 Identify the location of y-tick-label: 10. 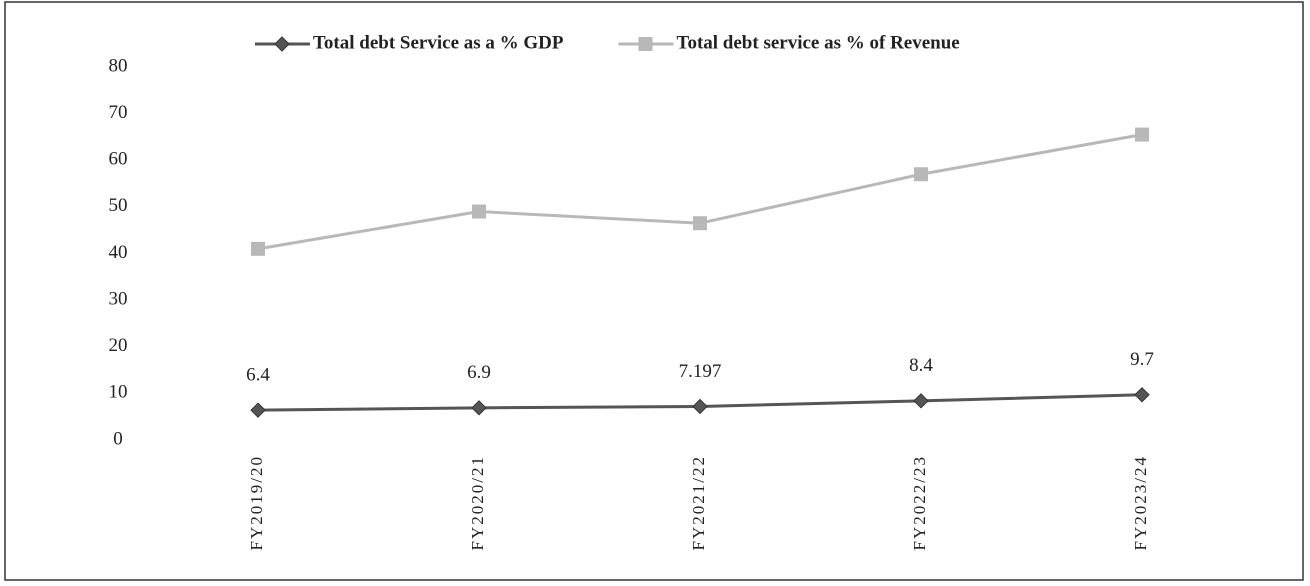
(118, 392).